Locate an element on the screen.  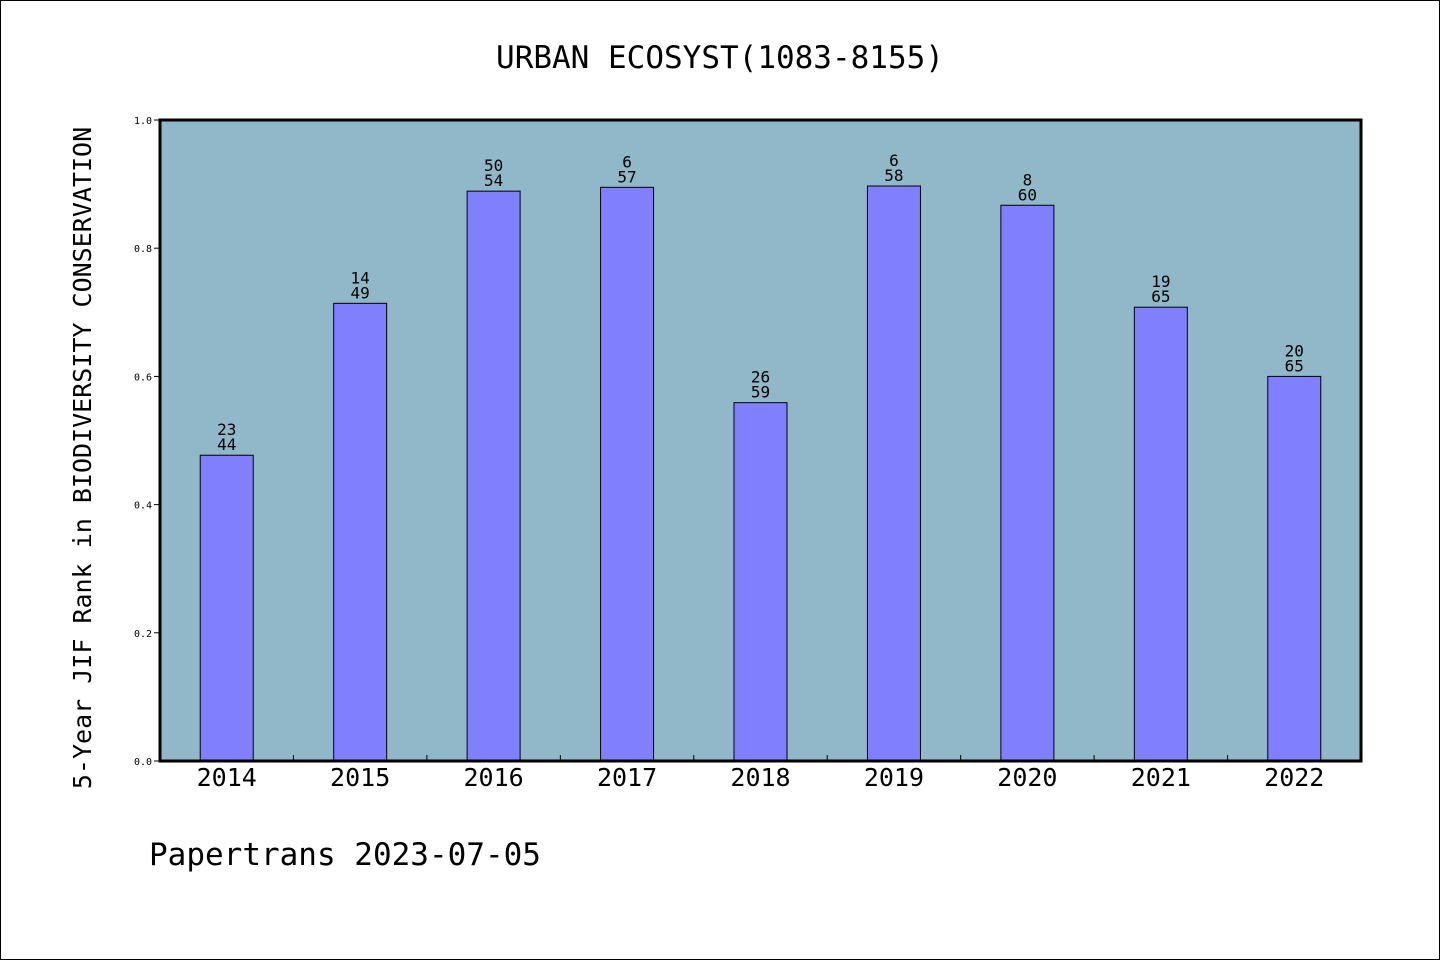
bar-total-label: 58 is located at coordinates (893, 175).